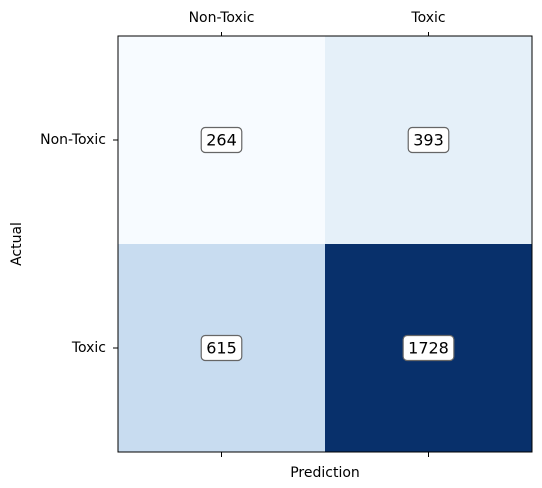 The width and height of the screenshot is (542, 488). Describe the element at coordinates (325, 473) in the screenshot. I see `x-axis-title: Prediction` at that location.